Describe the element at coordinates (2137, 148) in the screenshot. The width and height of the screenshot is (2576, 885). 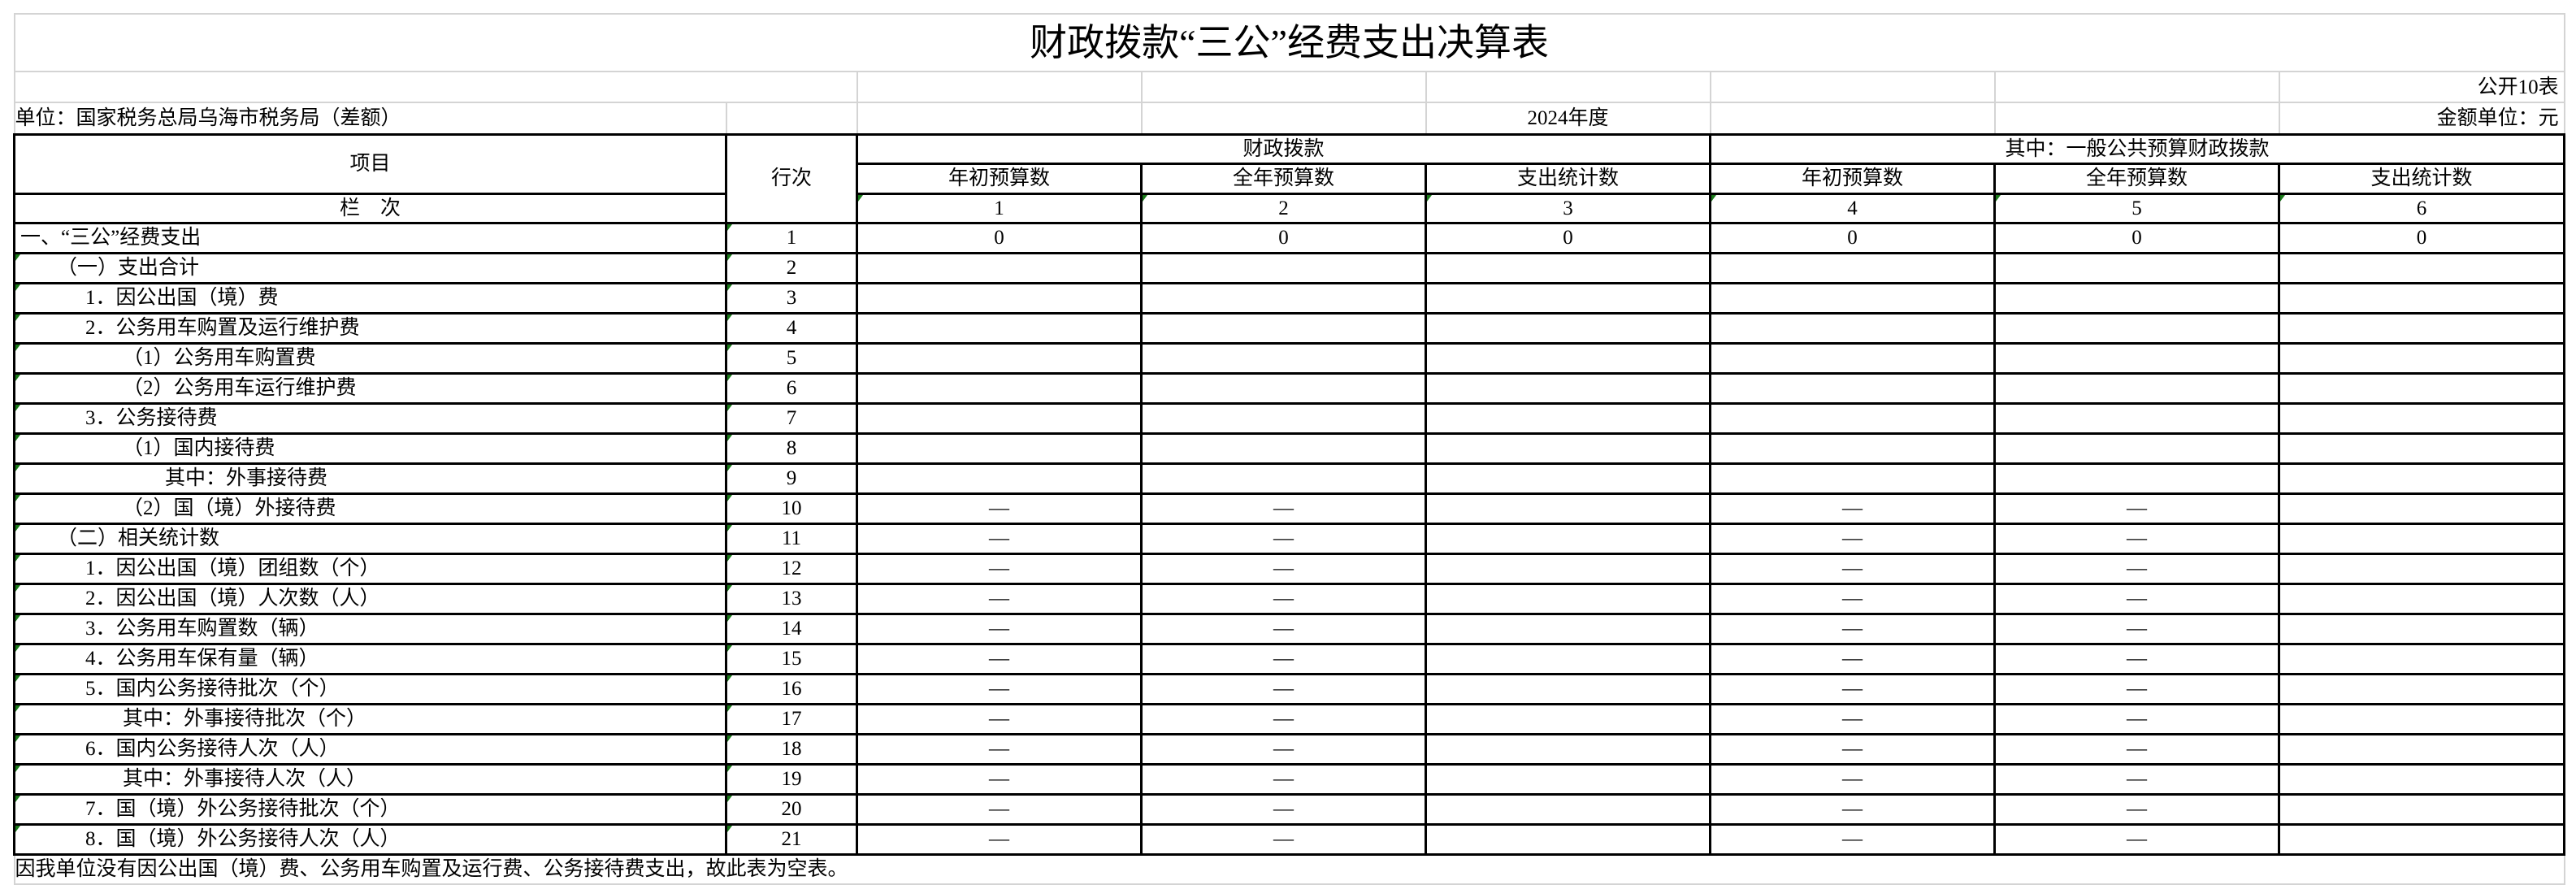
I see `header-general-budget: 其中：一般公共预算财政拨款` at that location.